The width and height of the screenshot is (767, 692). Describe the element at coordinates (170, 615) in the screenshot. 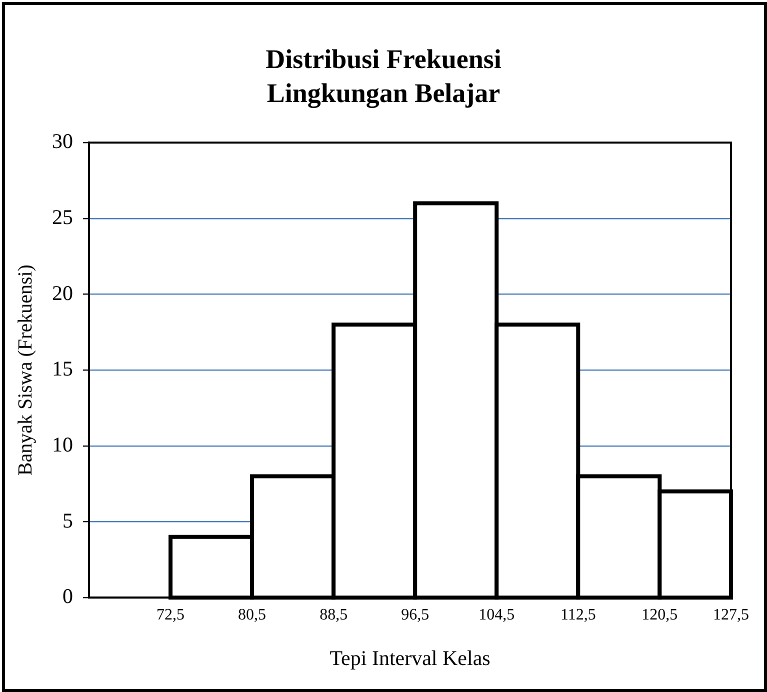

I see `x-tick-label: 72,5` at that location.